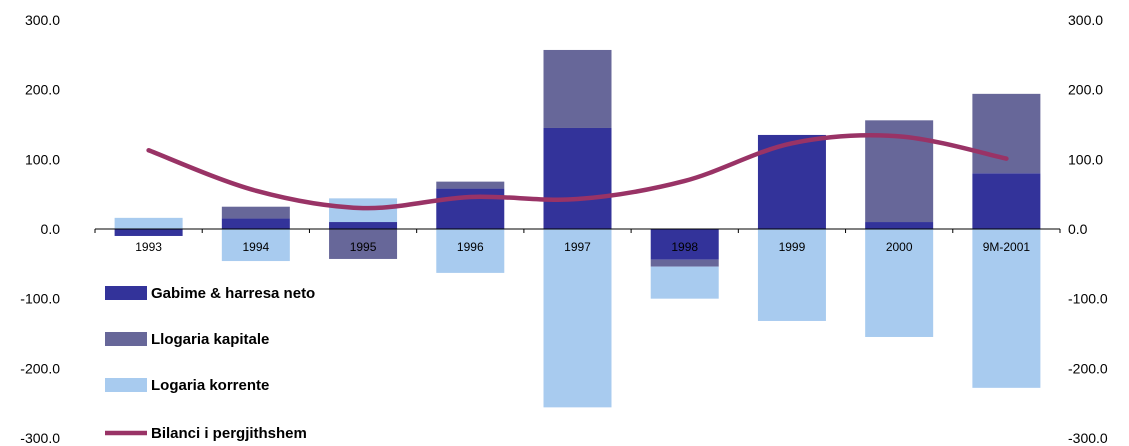 The image size is (1129, 446). I want to click on right-y-axis-ticks: -300.0 -200.0 -100.0 0.0 100.0 200.0 300.0, so click(1088, 229).